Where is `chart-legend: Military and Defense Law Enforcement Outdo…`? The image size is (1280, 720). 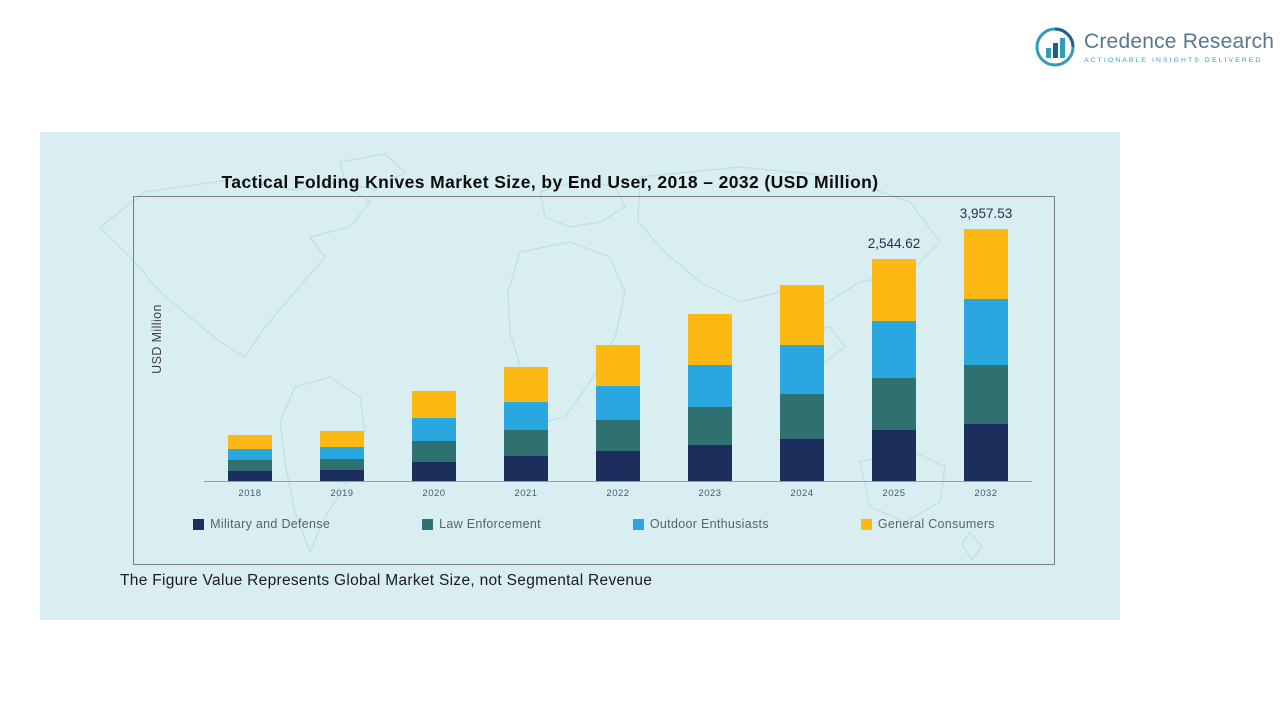 chart-legend: Military and Defense Law Enforcement Outdo… is located at coordinates (594, 524).